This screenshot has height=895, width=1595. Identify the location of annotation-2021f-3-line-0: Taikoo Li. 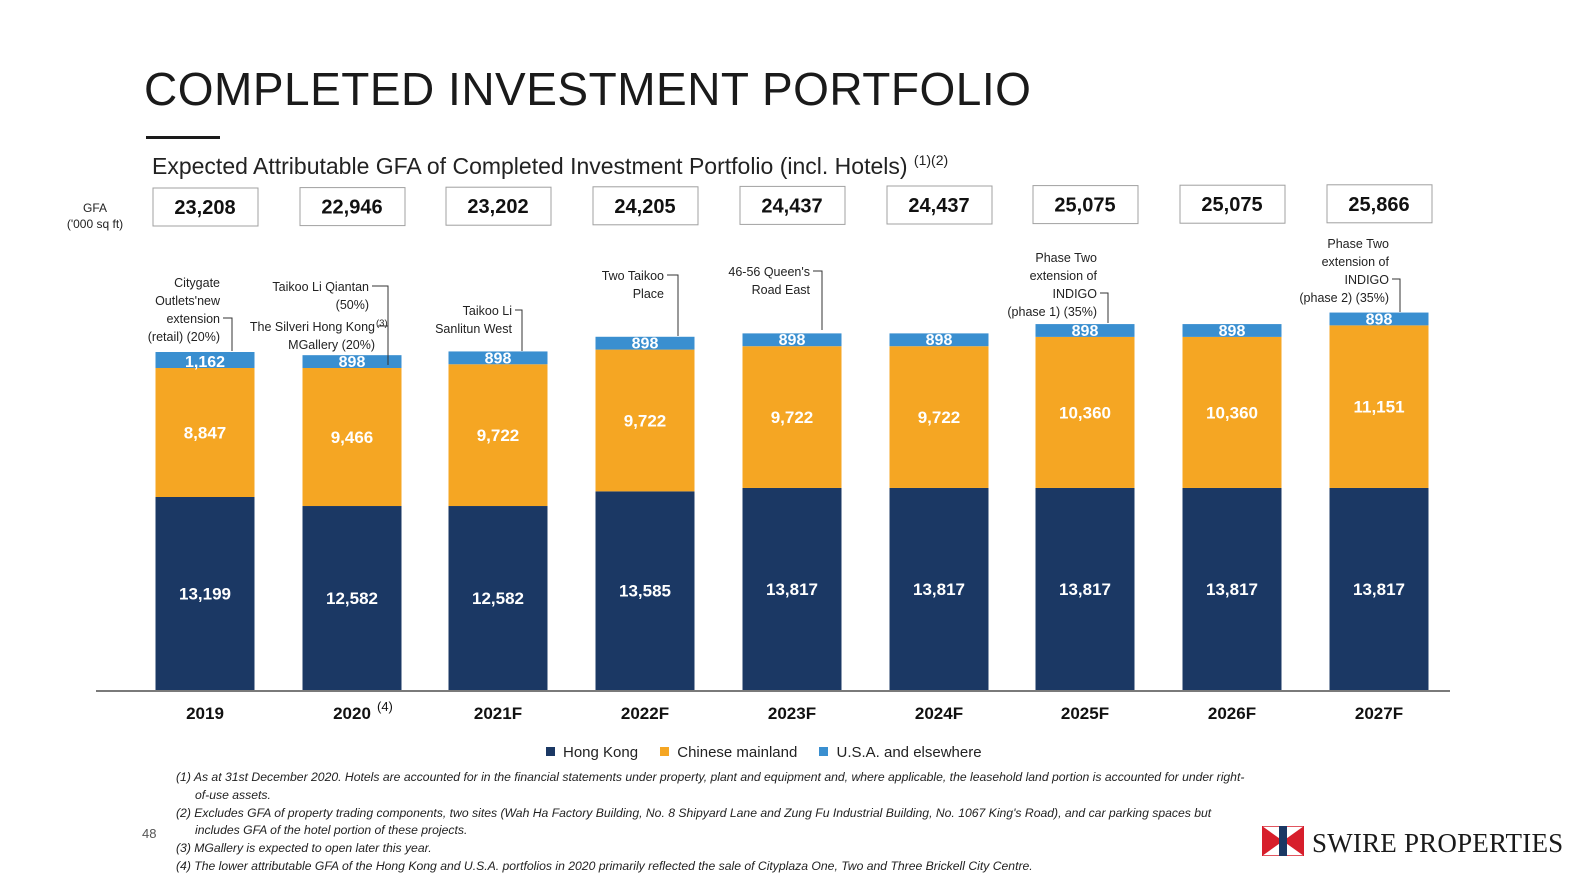
(487, 311).